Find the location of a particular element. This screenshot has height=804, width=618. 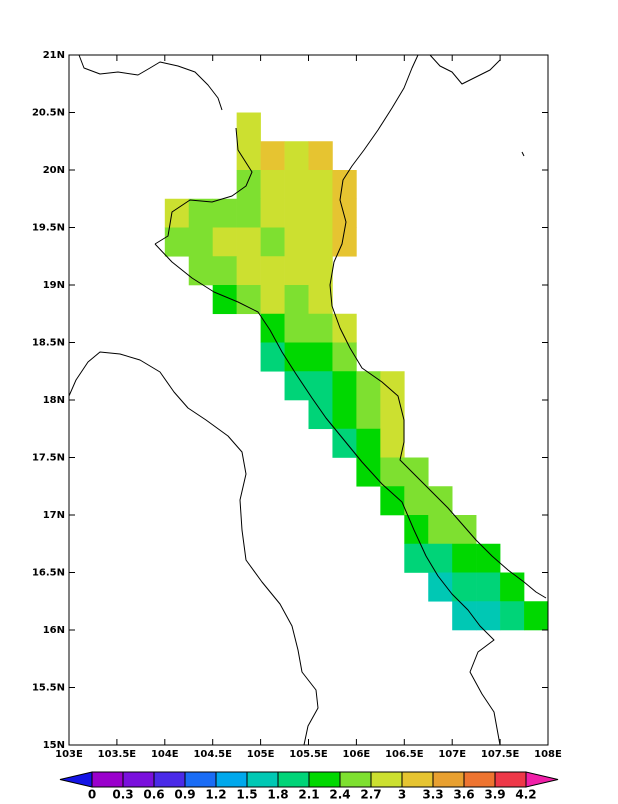

y-tick-label: 17.5N is located at coordinates (48, 458).